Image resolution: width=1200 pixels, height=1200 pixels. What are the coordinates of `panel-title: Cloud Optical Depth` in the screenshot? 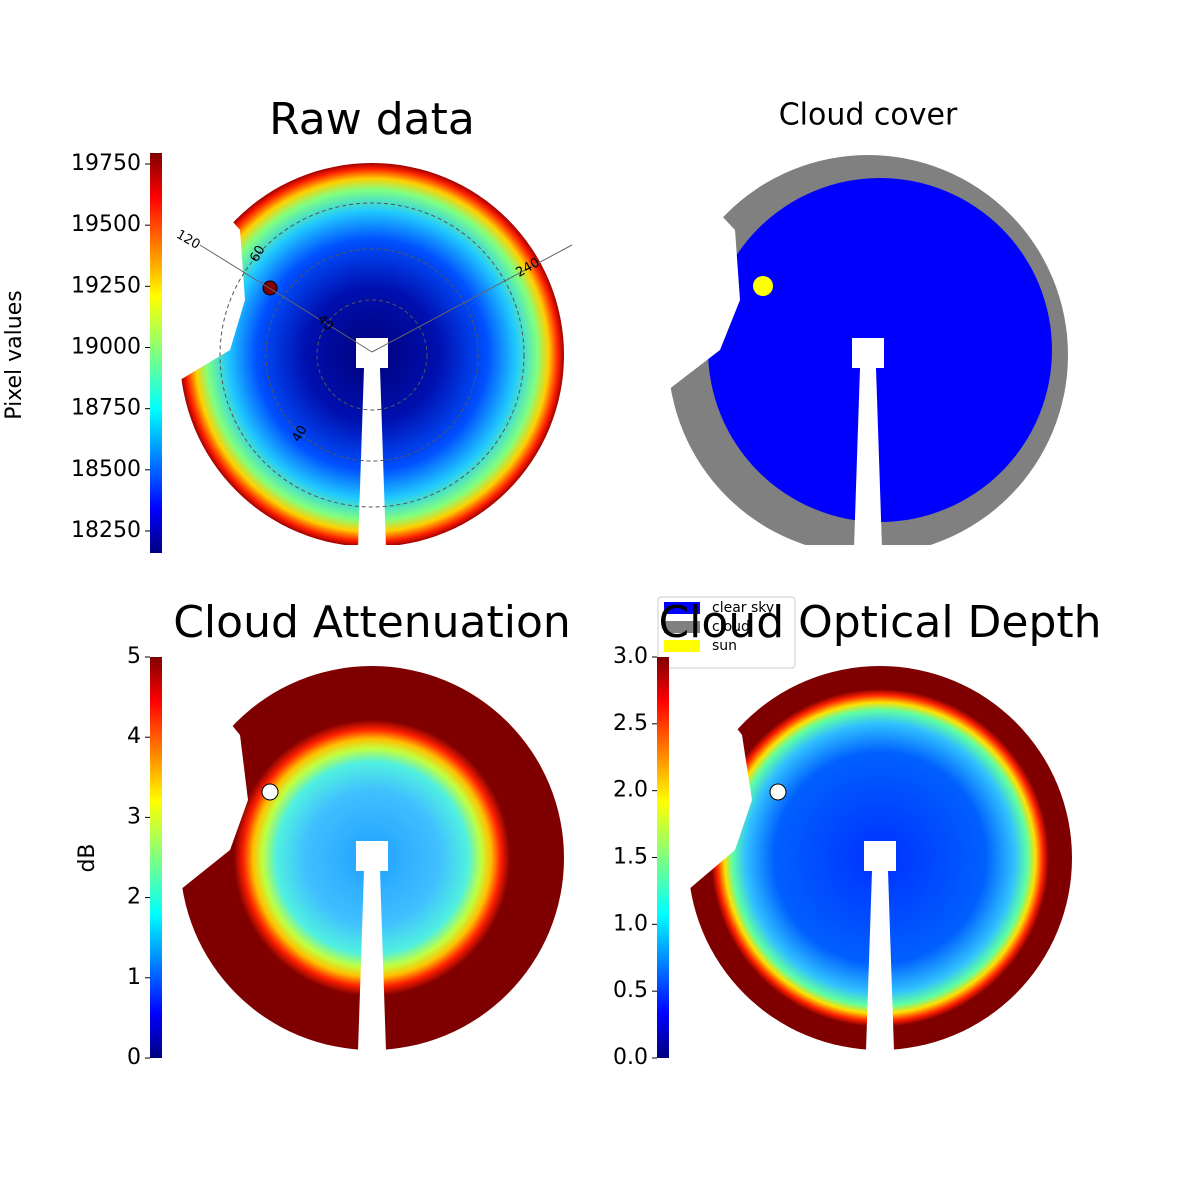 It's located at (879, 622).